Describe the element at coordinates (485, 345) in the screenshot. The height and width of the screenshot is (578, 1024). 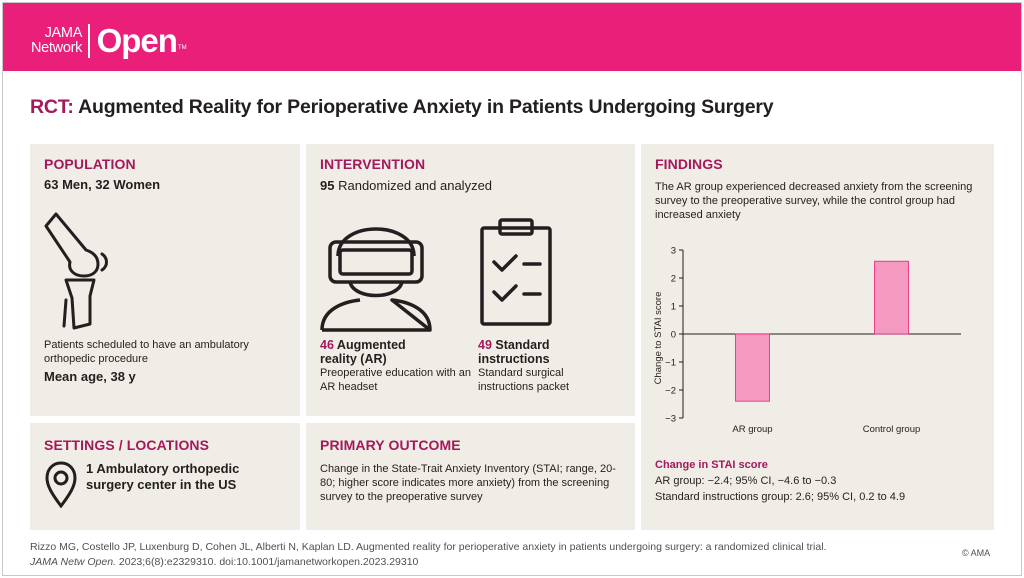
I see `standard-group-count: 49` at that location.